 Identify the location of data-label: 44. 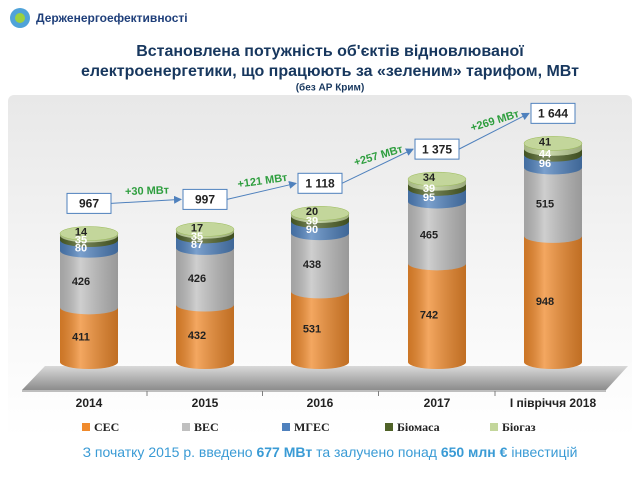
(545, 155).